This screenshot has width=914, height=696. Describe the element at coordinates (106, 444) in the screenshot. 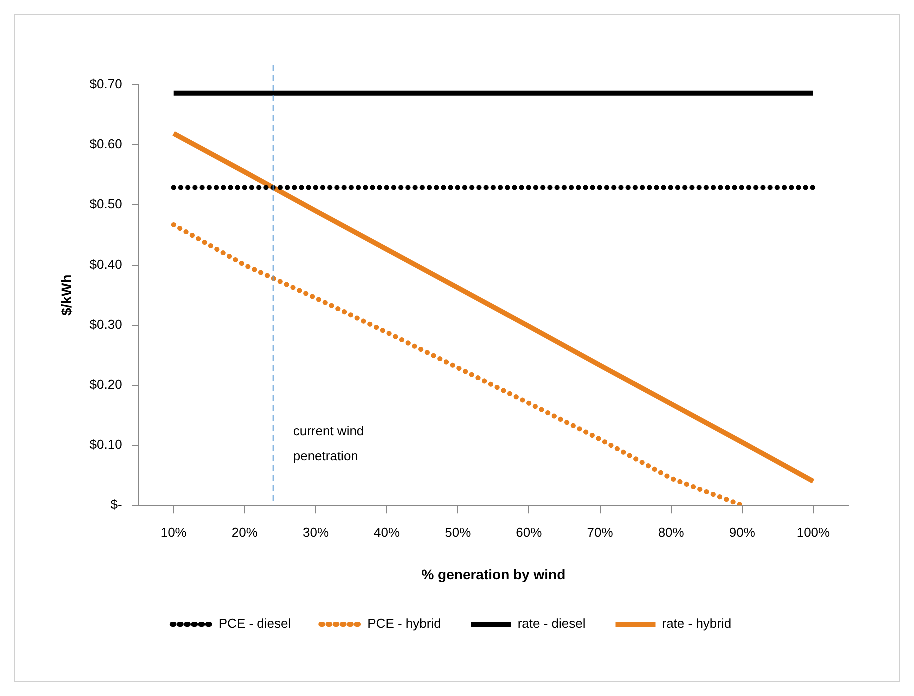

I see `y-tick-label: $0.10` at that location.